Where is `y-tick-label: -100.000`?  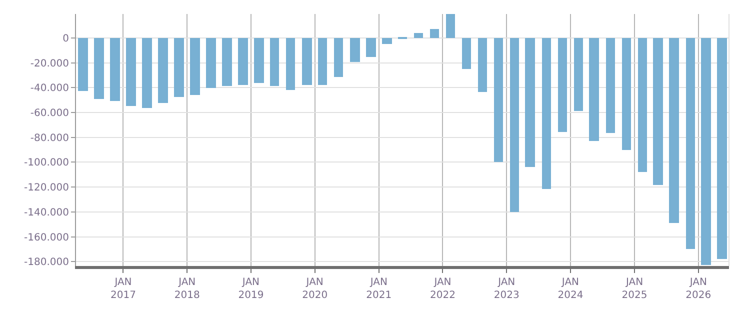 y-tick-label: -100.000 is located at coordinates (46, 163).